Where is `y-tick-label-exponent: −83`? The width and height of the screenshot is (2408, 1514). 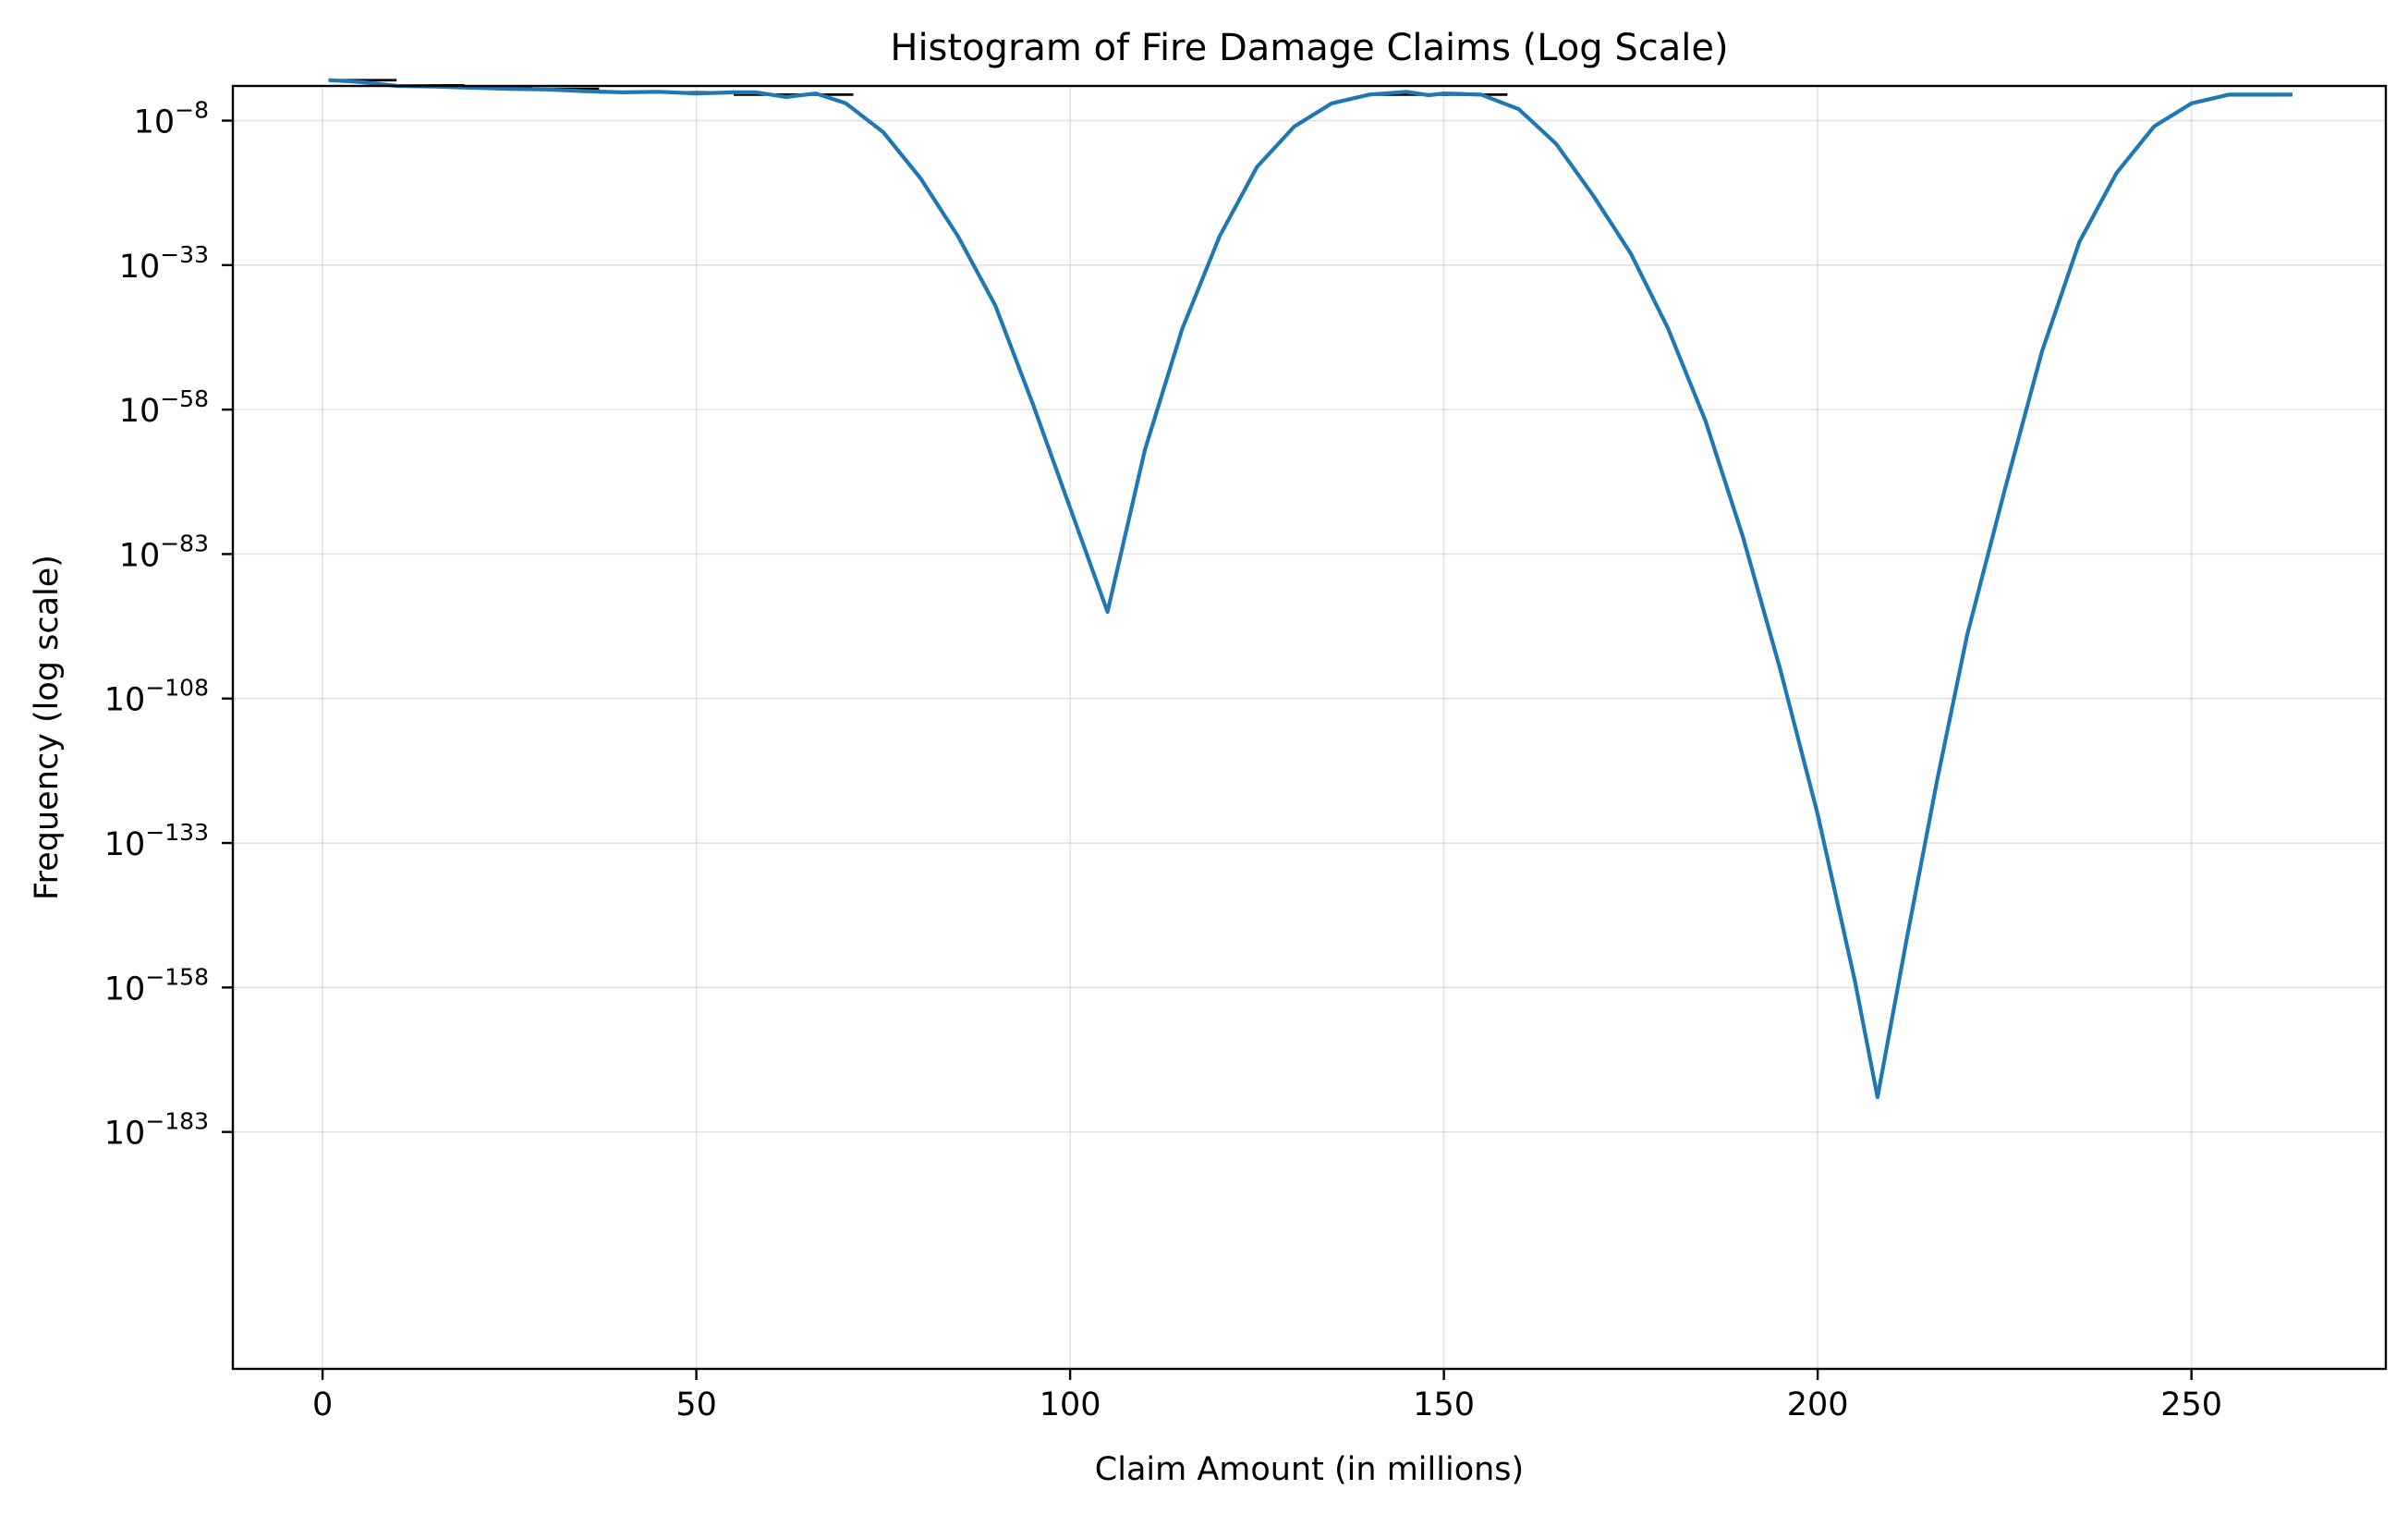
y-tick-label-exponent: −83 is located at coordinates (184, 543).